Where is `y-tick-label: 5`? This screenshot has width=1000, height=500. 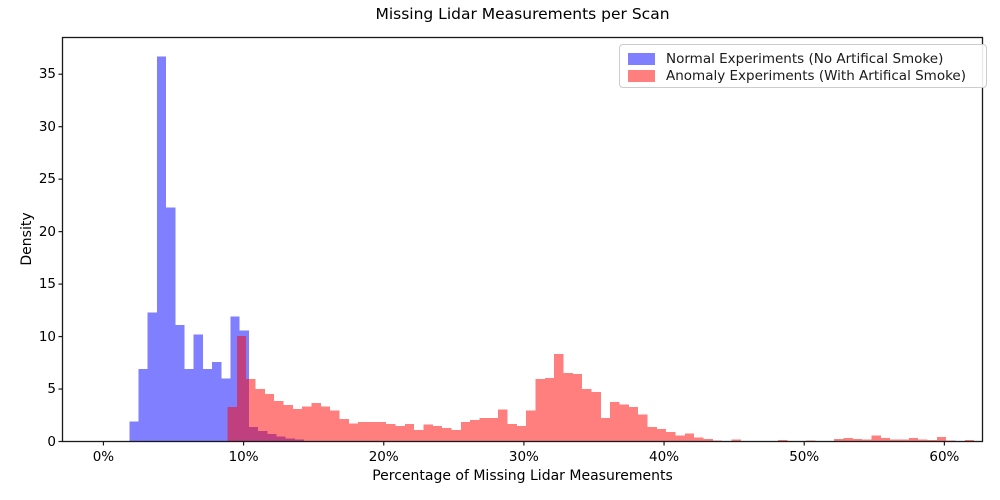
y-tick-label: 5 is located at coordinates (51, 389).